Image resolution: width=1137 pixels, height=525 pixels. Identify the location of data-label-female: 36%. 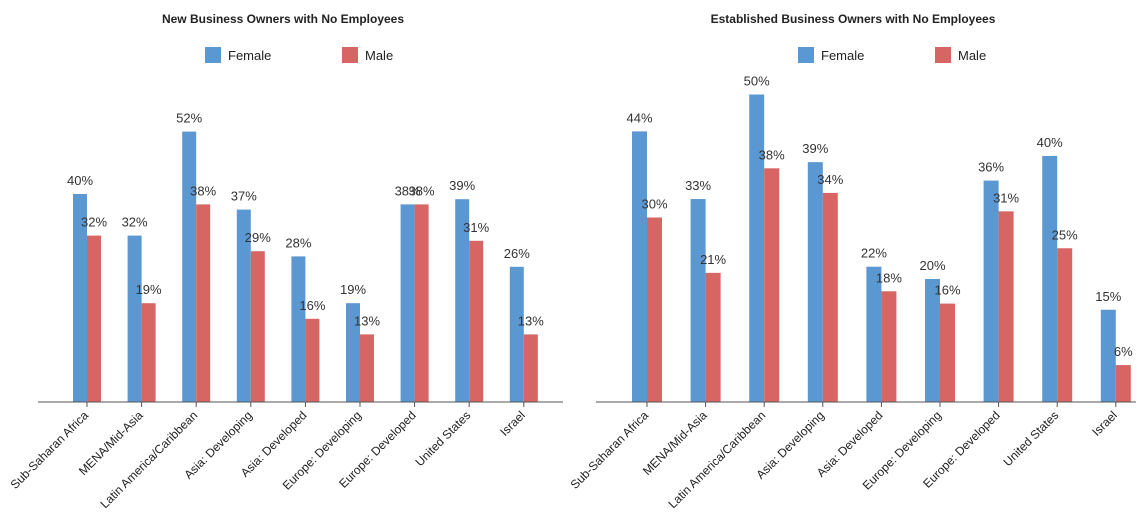
(991, 167).